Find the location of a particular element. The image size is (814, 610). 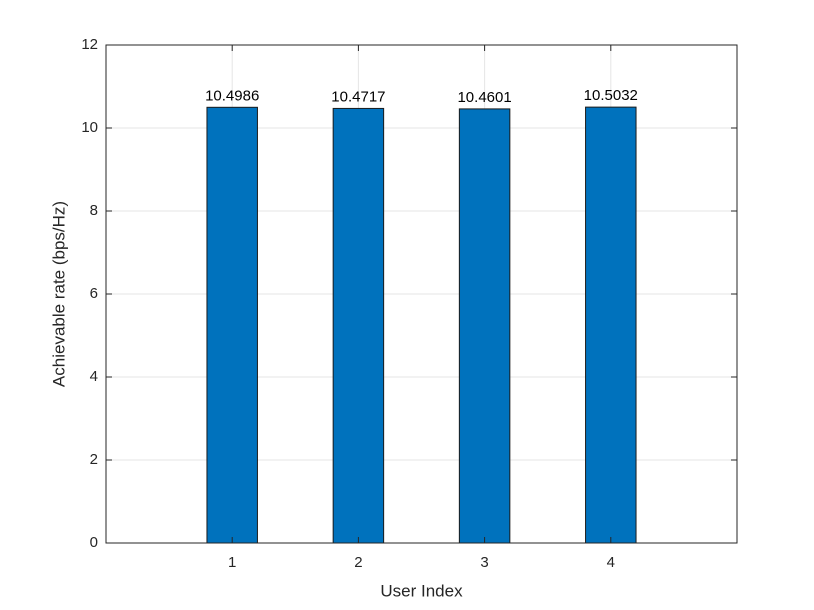

x-tick-label: 2 is located at coordinates (358, 562).